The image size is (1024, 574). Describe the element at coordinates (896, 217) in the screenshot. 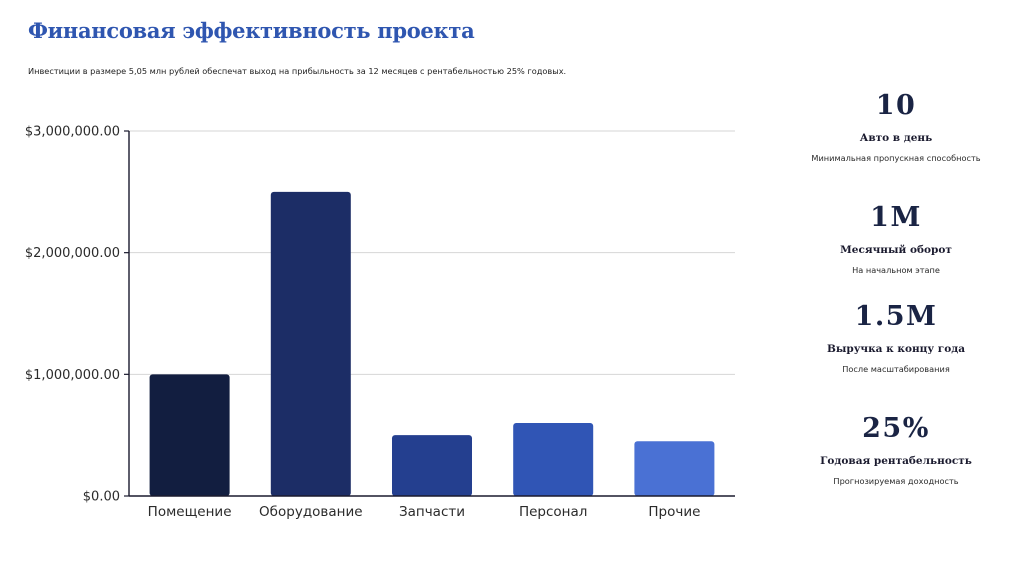

I see `kpi-value: 1M` at that location.